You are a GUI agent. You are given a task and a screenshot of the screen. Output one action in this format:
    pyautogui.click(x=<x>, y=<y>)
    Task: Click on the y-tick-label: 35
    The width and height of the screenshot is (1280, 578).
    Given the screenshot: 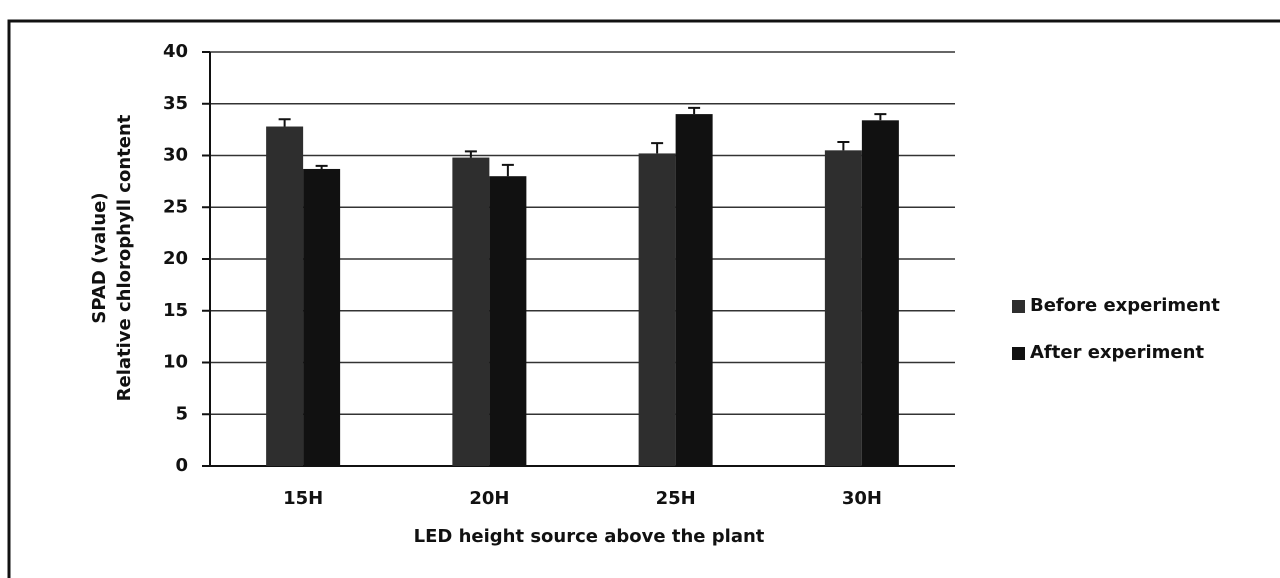 What is the action you would take?
    pyautogui.click(x=175, y=103)
    